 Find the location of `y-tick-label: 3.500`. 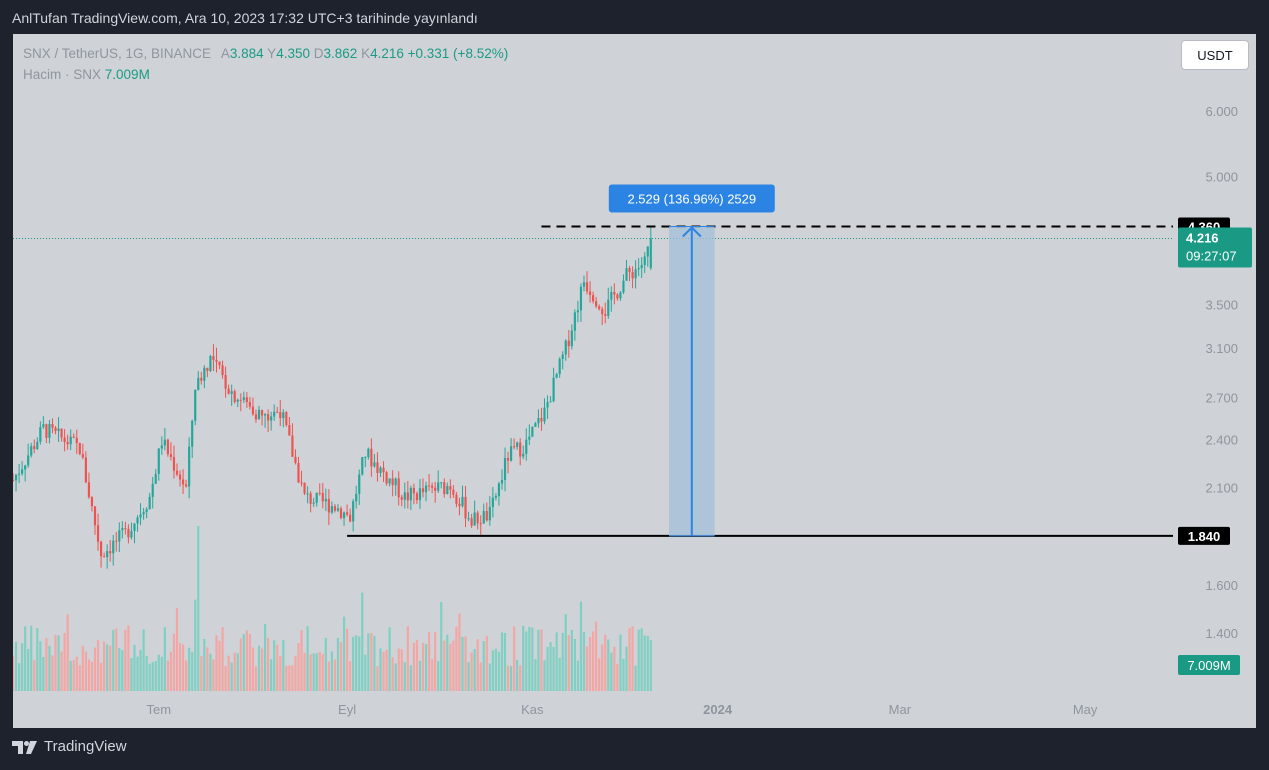

y-tick-label: 3.500 is located at coordinates (1221, 304).